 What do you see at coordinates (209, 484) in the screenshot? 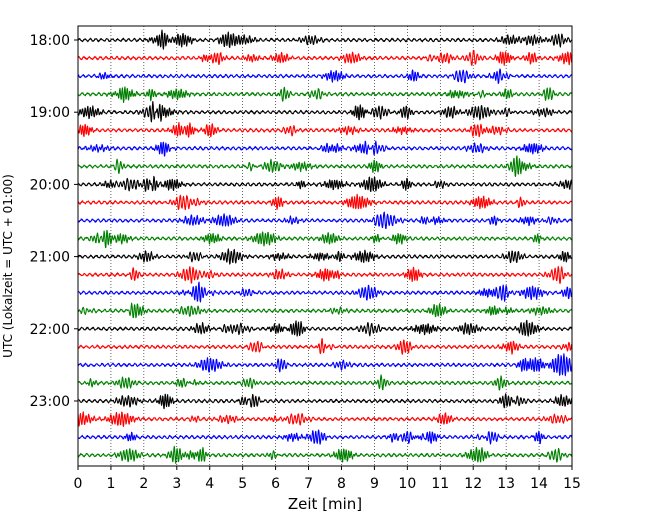
I see `x-tick-label: 4` at bounding box center [209, 484].